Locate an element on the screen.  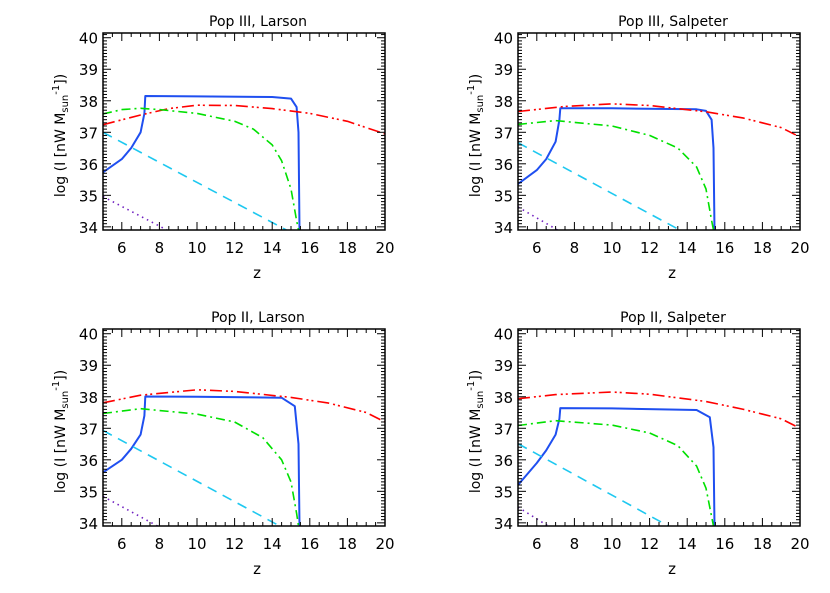
y-tick-label: 39 is located at coordinates (503, 70).